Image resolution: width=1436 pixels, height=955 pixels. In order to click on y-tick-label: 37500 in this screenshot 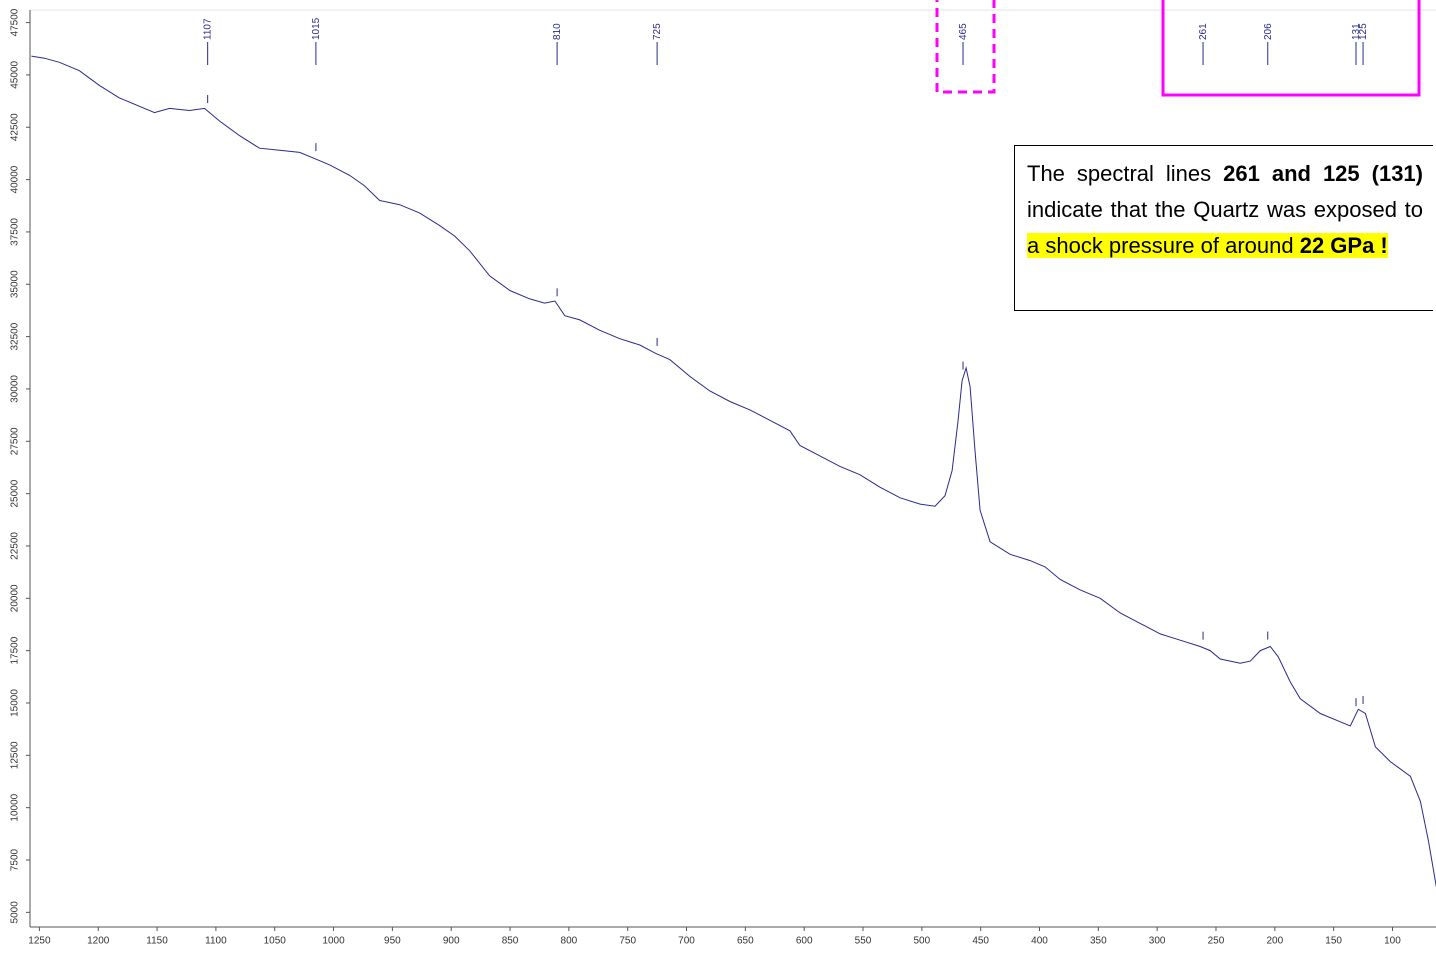, I will do `click(15, 232)`.